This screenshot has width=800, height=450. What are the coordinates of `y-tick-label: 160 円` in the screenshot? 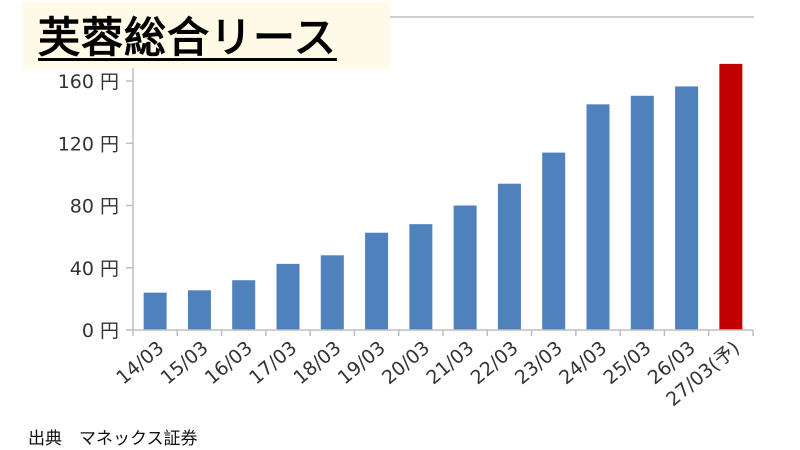 It's located at (88, 82).